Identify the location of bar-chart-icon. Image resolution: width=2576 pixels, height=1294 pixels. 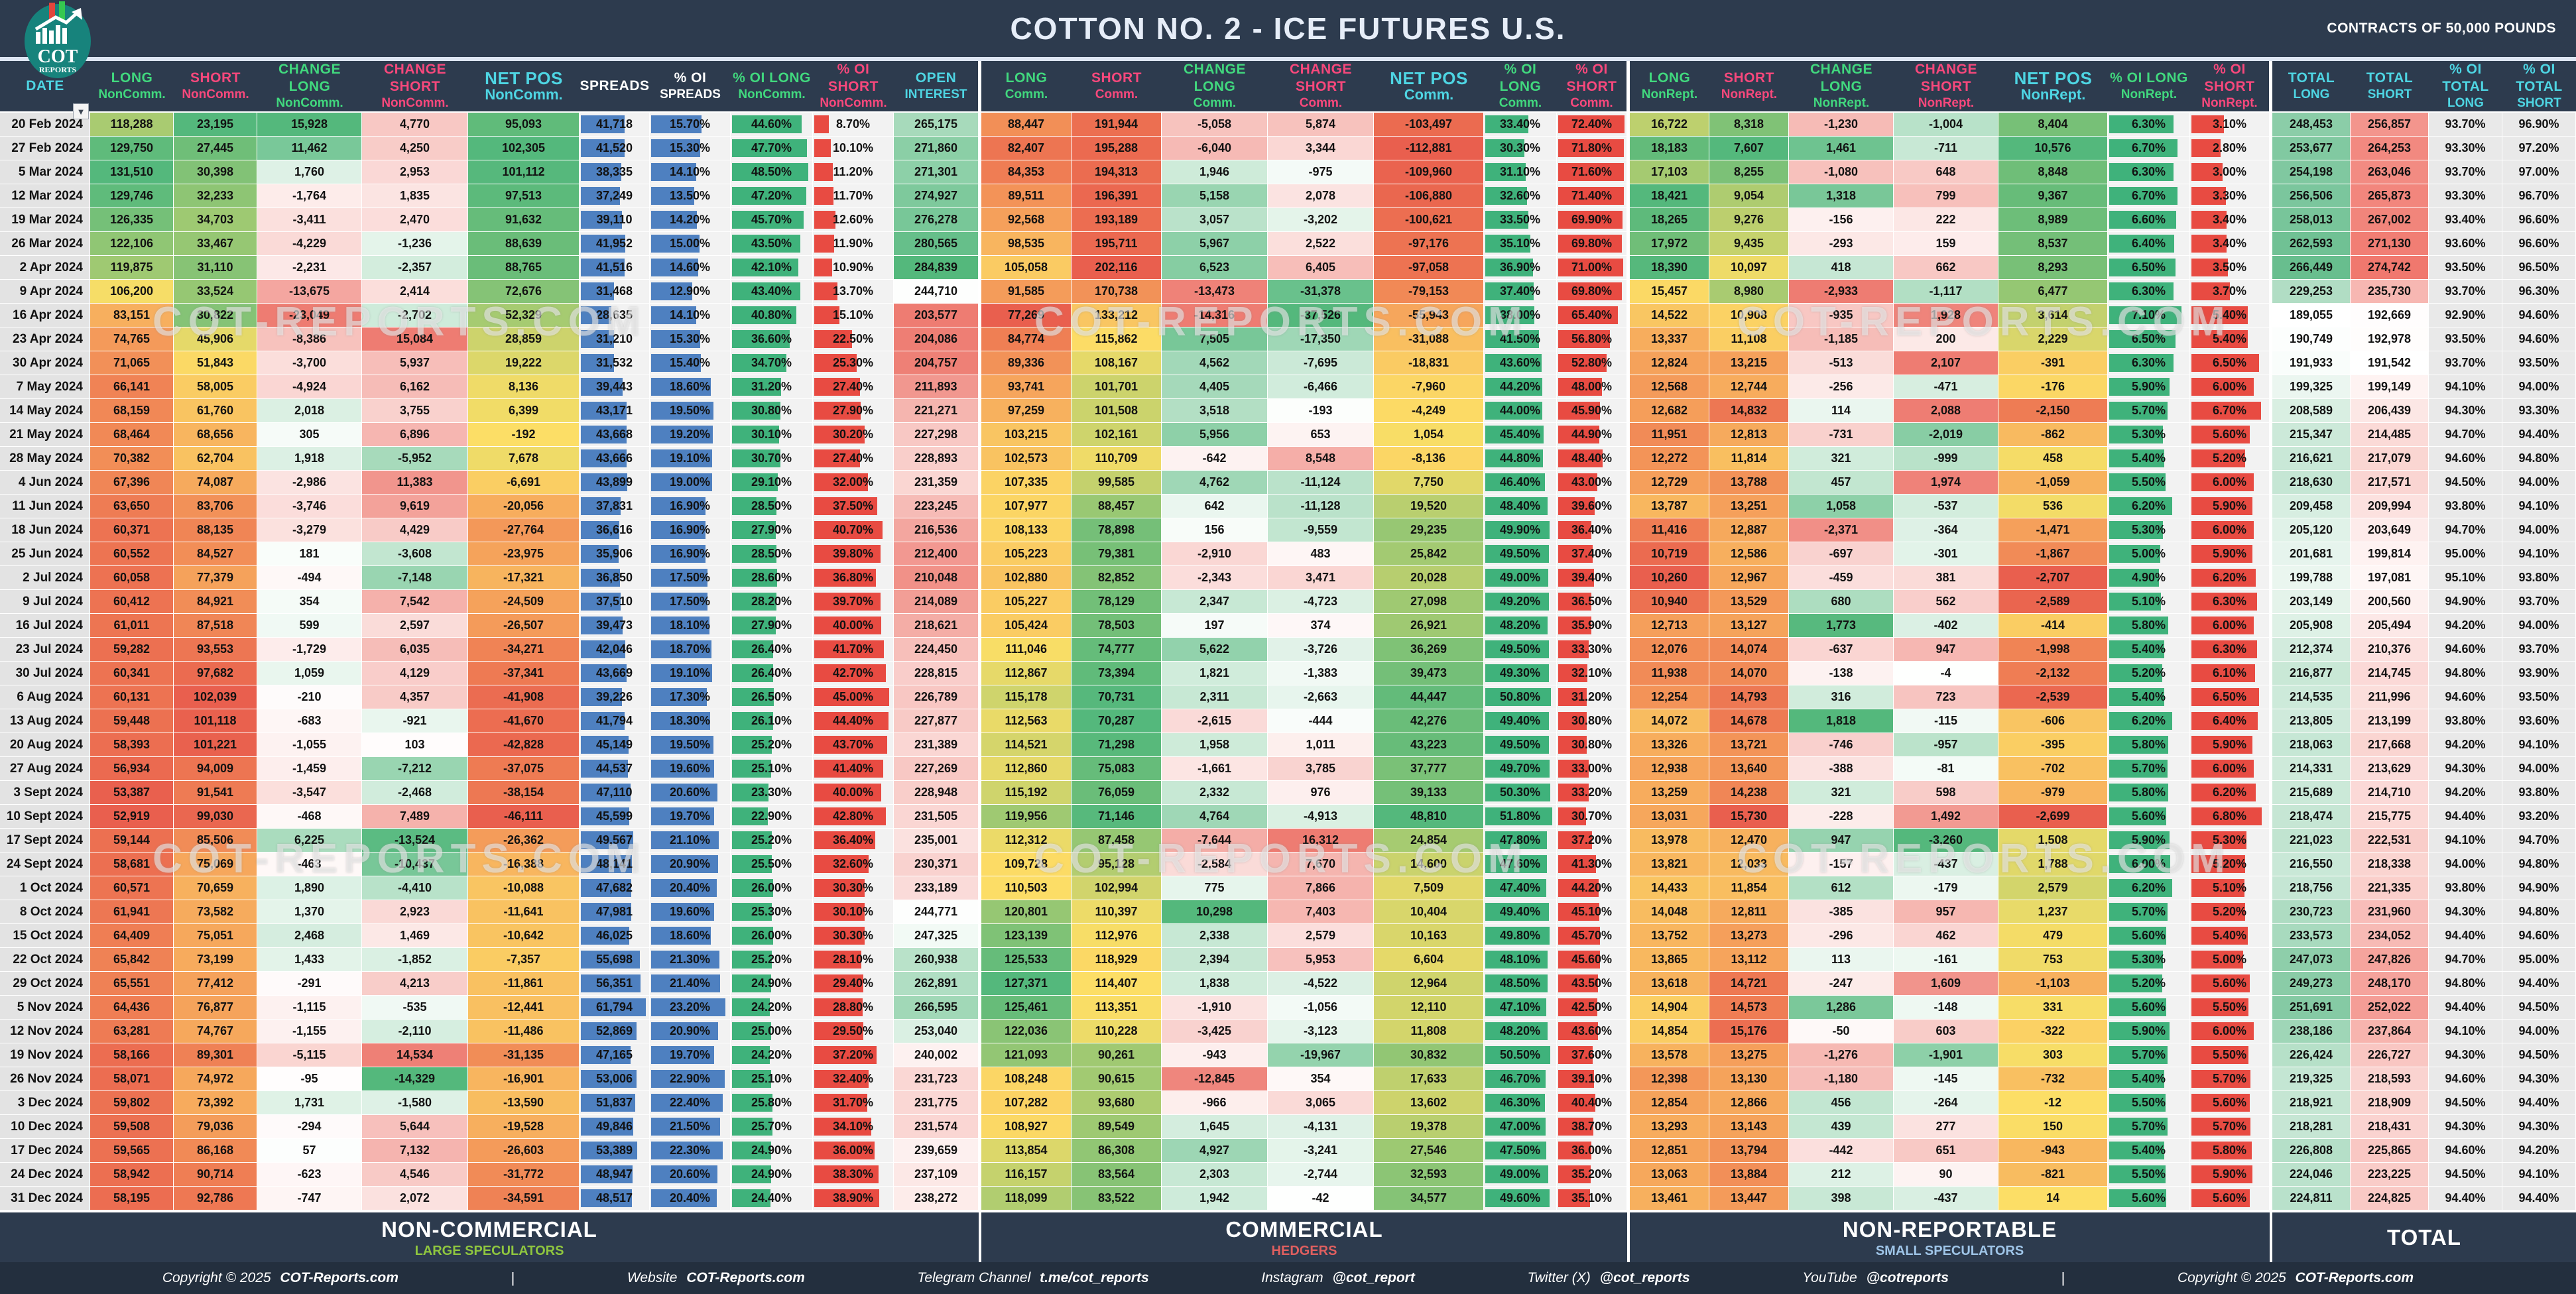
(58, 26).